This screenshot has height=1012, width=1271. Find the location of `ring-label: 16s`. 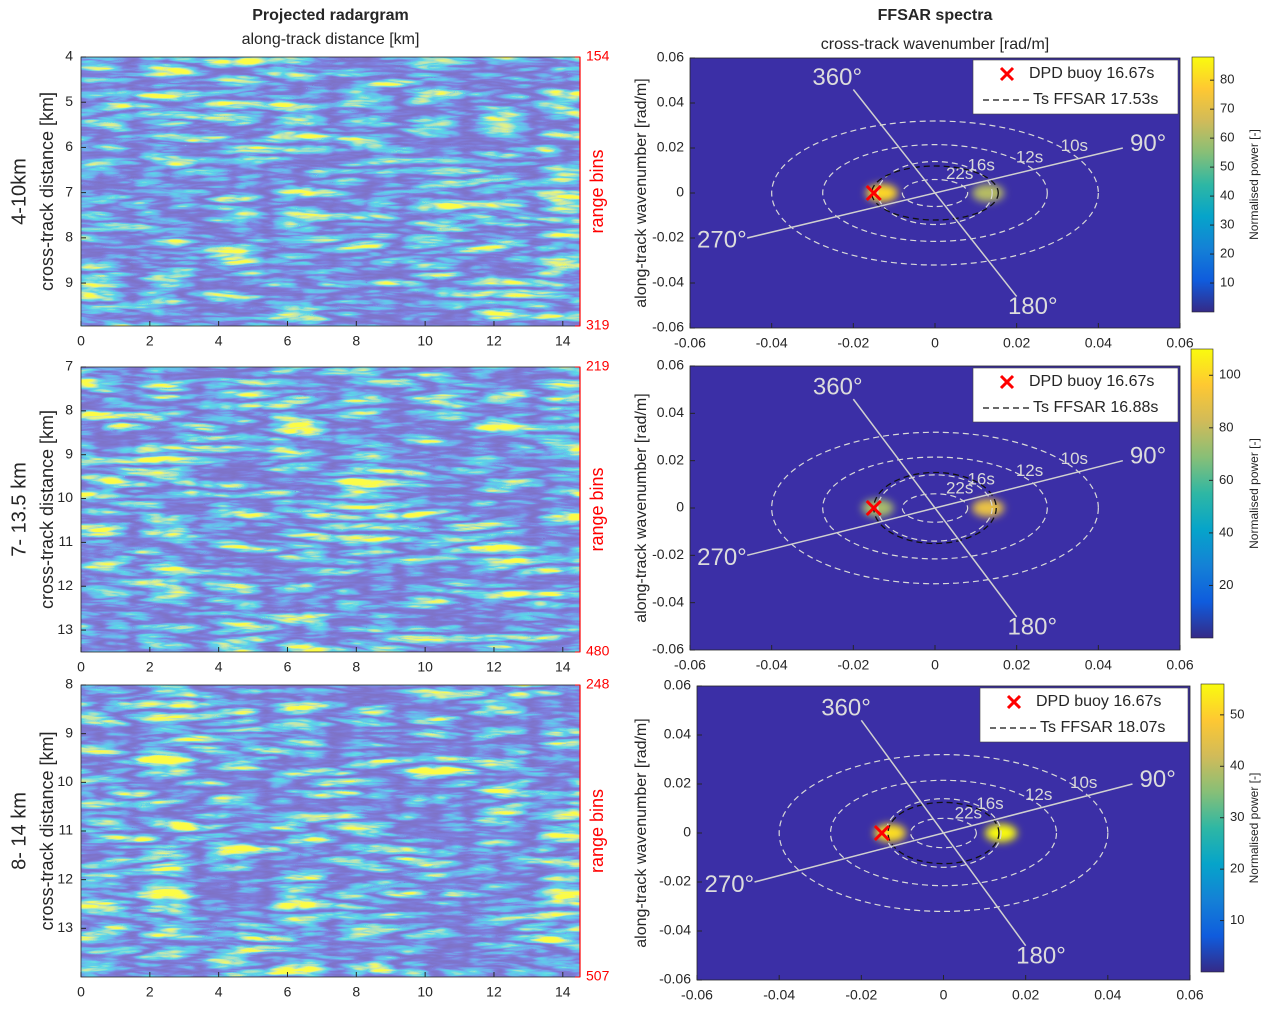

ring-label: 16s is located at coordinates (980, 164).